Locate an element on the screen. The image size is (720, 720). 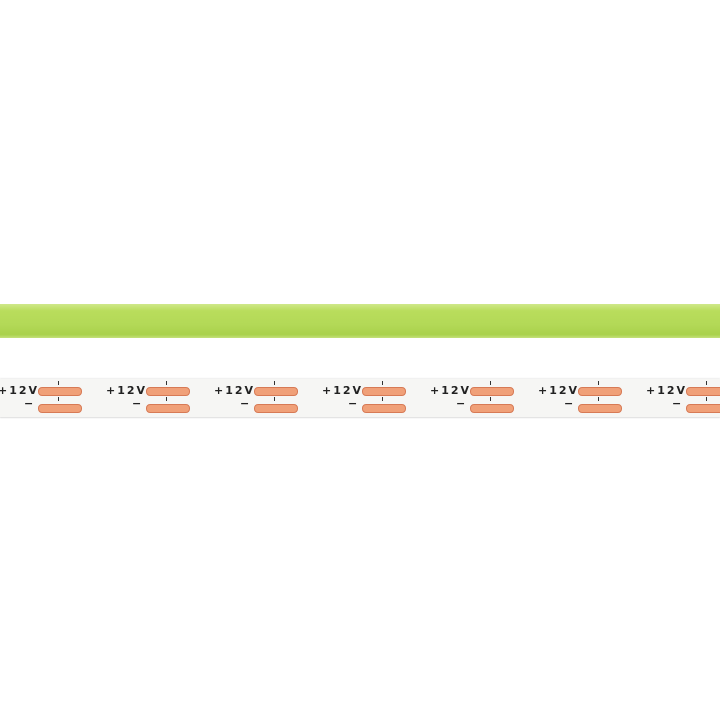
led-strip-pcb: +12V − +12V − +12V − +12V − +12V − +12V − +12V − is located at coordinates (360, 398).